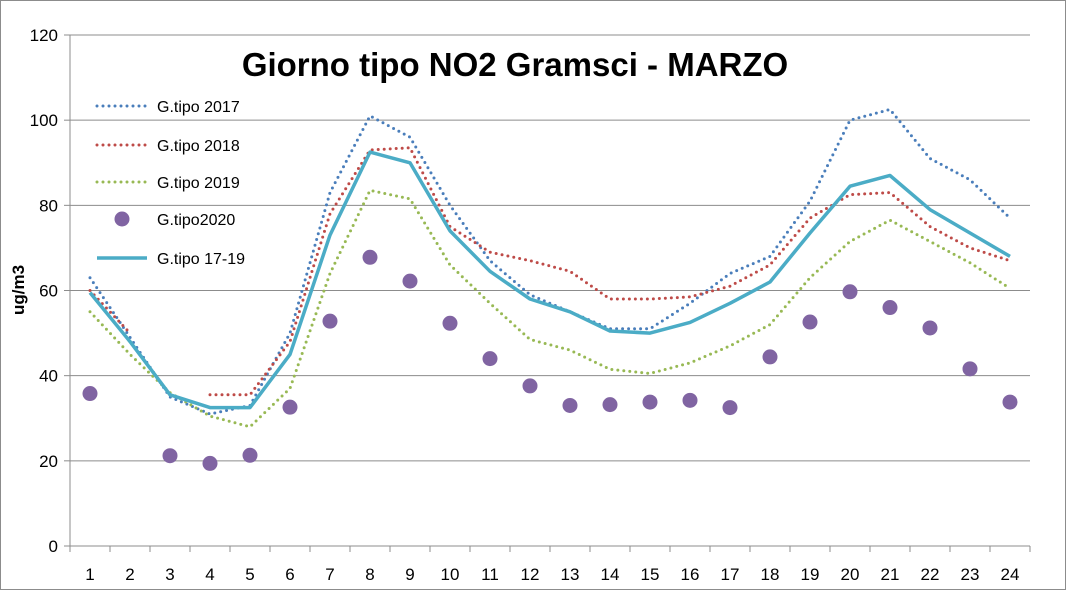 The width and height of the screenshot is (1066, 590). What do you see at coordinates (610, 574) in the screenshot?
I see `x-tick-label: 14` at bounding box center [610, 574].